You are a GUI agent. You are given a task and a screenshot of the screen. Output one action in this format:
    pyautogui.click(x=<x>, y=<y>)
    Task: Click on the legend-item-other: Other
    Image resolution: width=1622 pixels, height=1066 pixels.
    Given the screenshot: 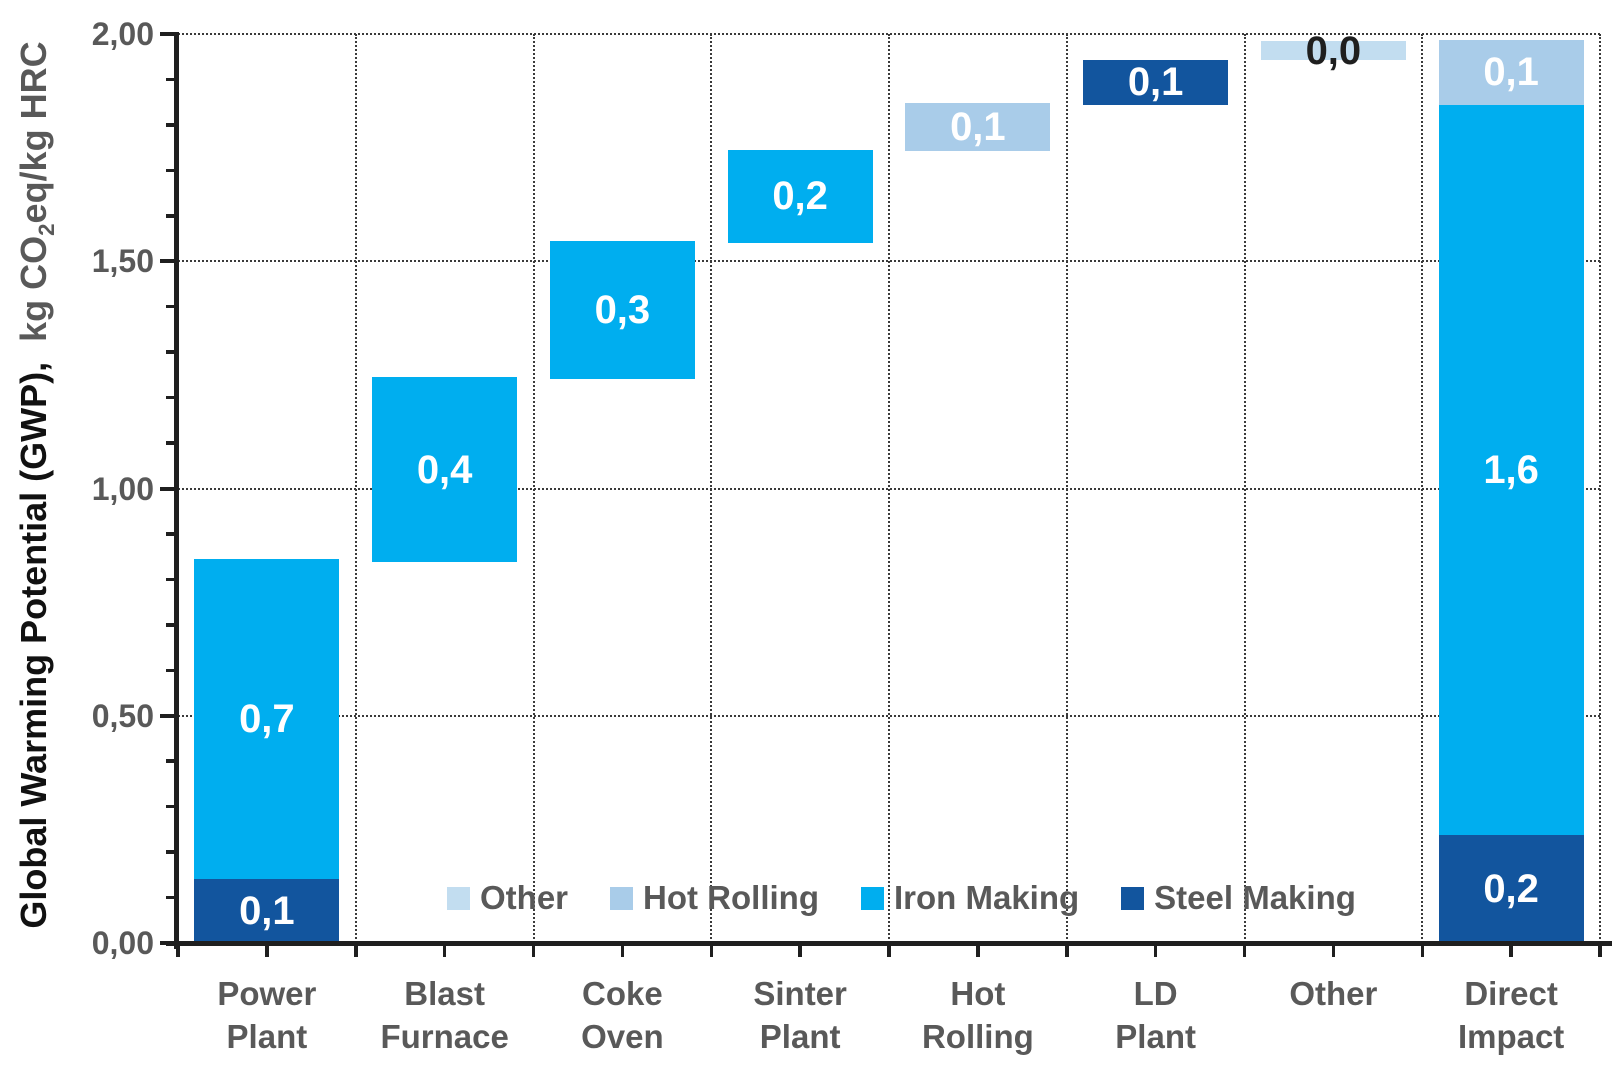 What is the action you would take?
    pyautogui.click(x=507, y=898)
    